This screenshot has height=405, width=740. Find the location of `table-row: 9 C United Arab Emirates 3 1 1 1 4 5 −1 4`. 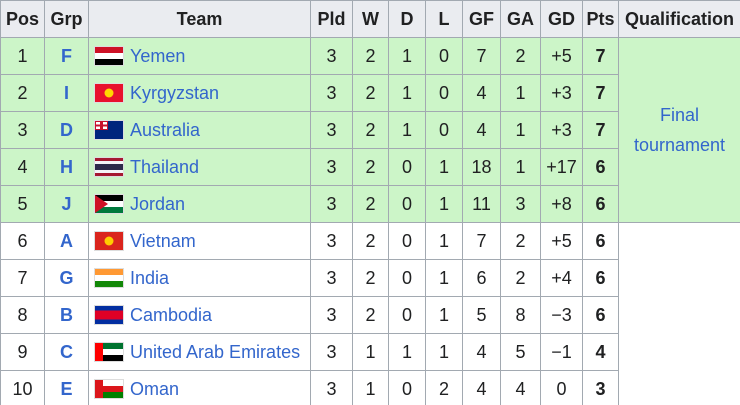

table-row: 9 C United Arab Emirates 3 1 1 1 4 5 −1 4 is located at coordinates (370, 352).